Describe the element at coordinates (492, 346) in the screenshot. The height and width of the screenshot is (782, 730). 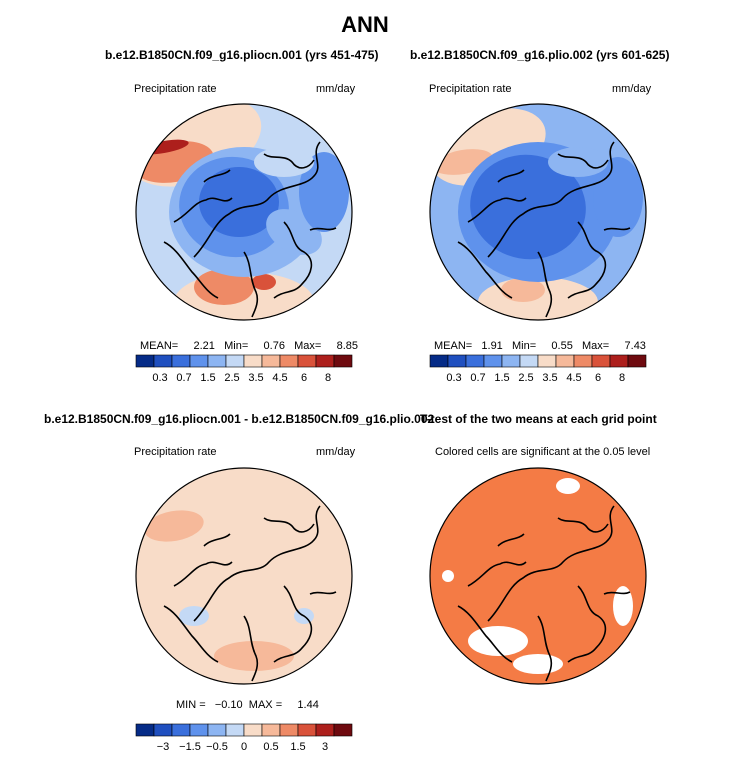
I see `p2-mean-value: 1.91` at that location.